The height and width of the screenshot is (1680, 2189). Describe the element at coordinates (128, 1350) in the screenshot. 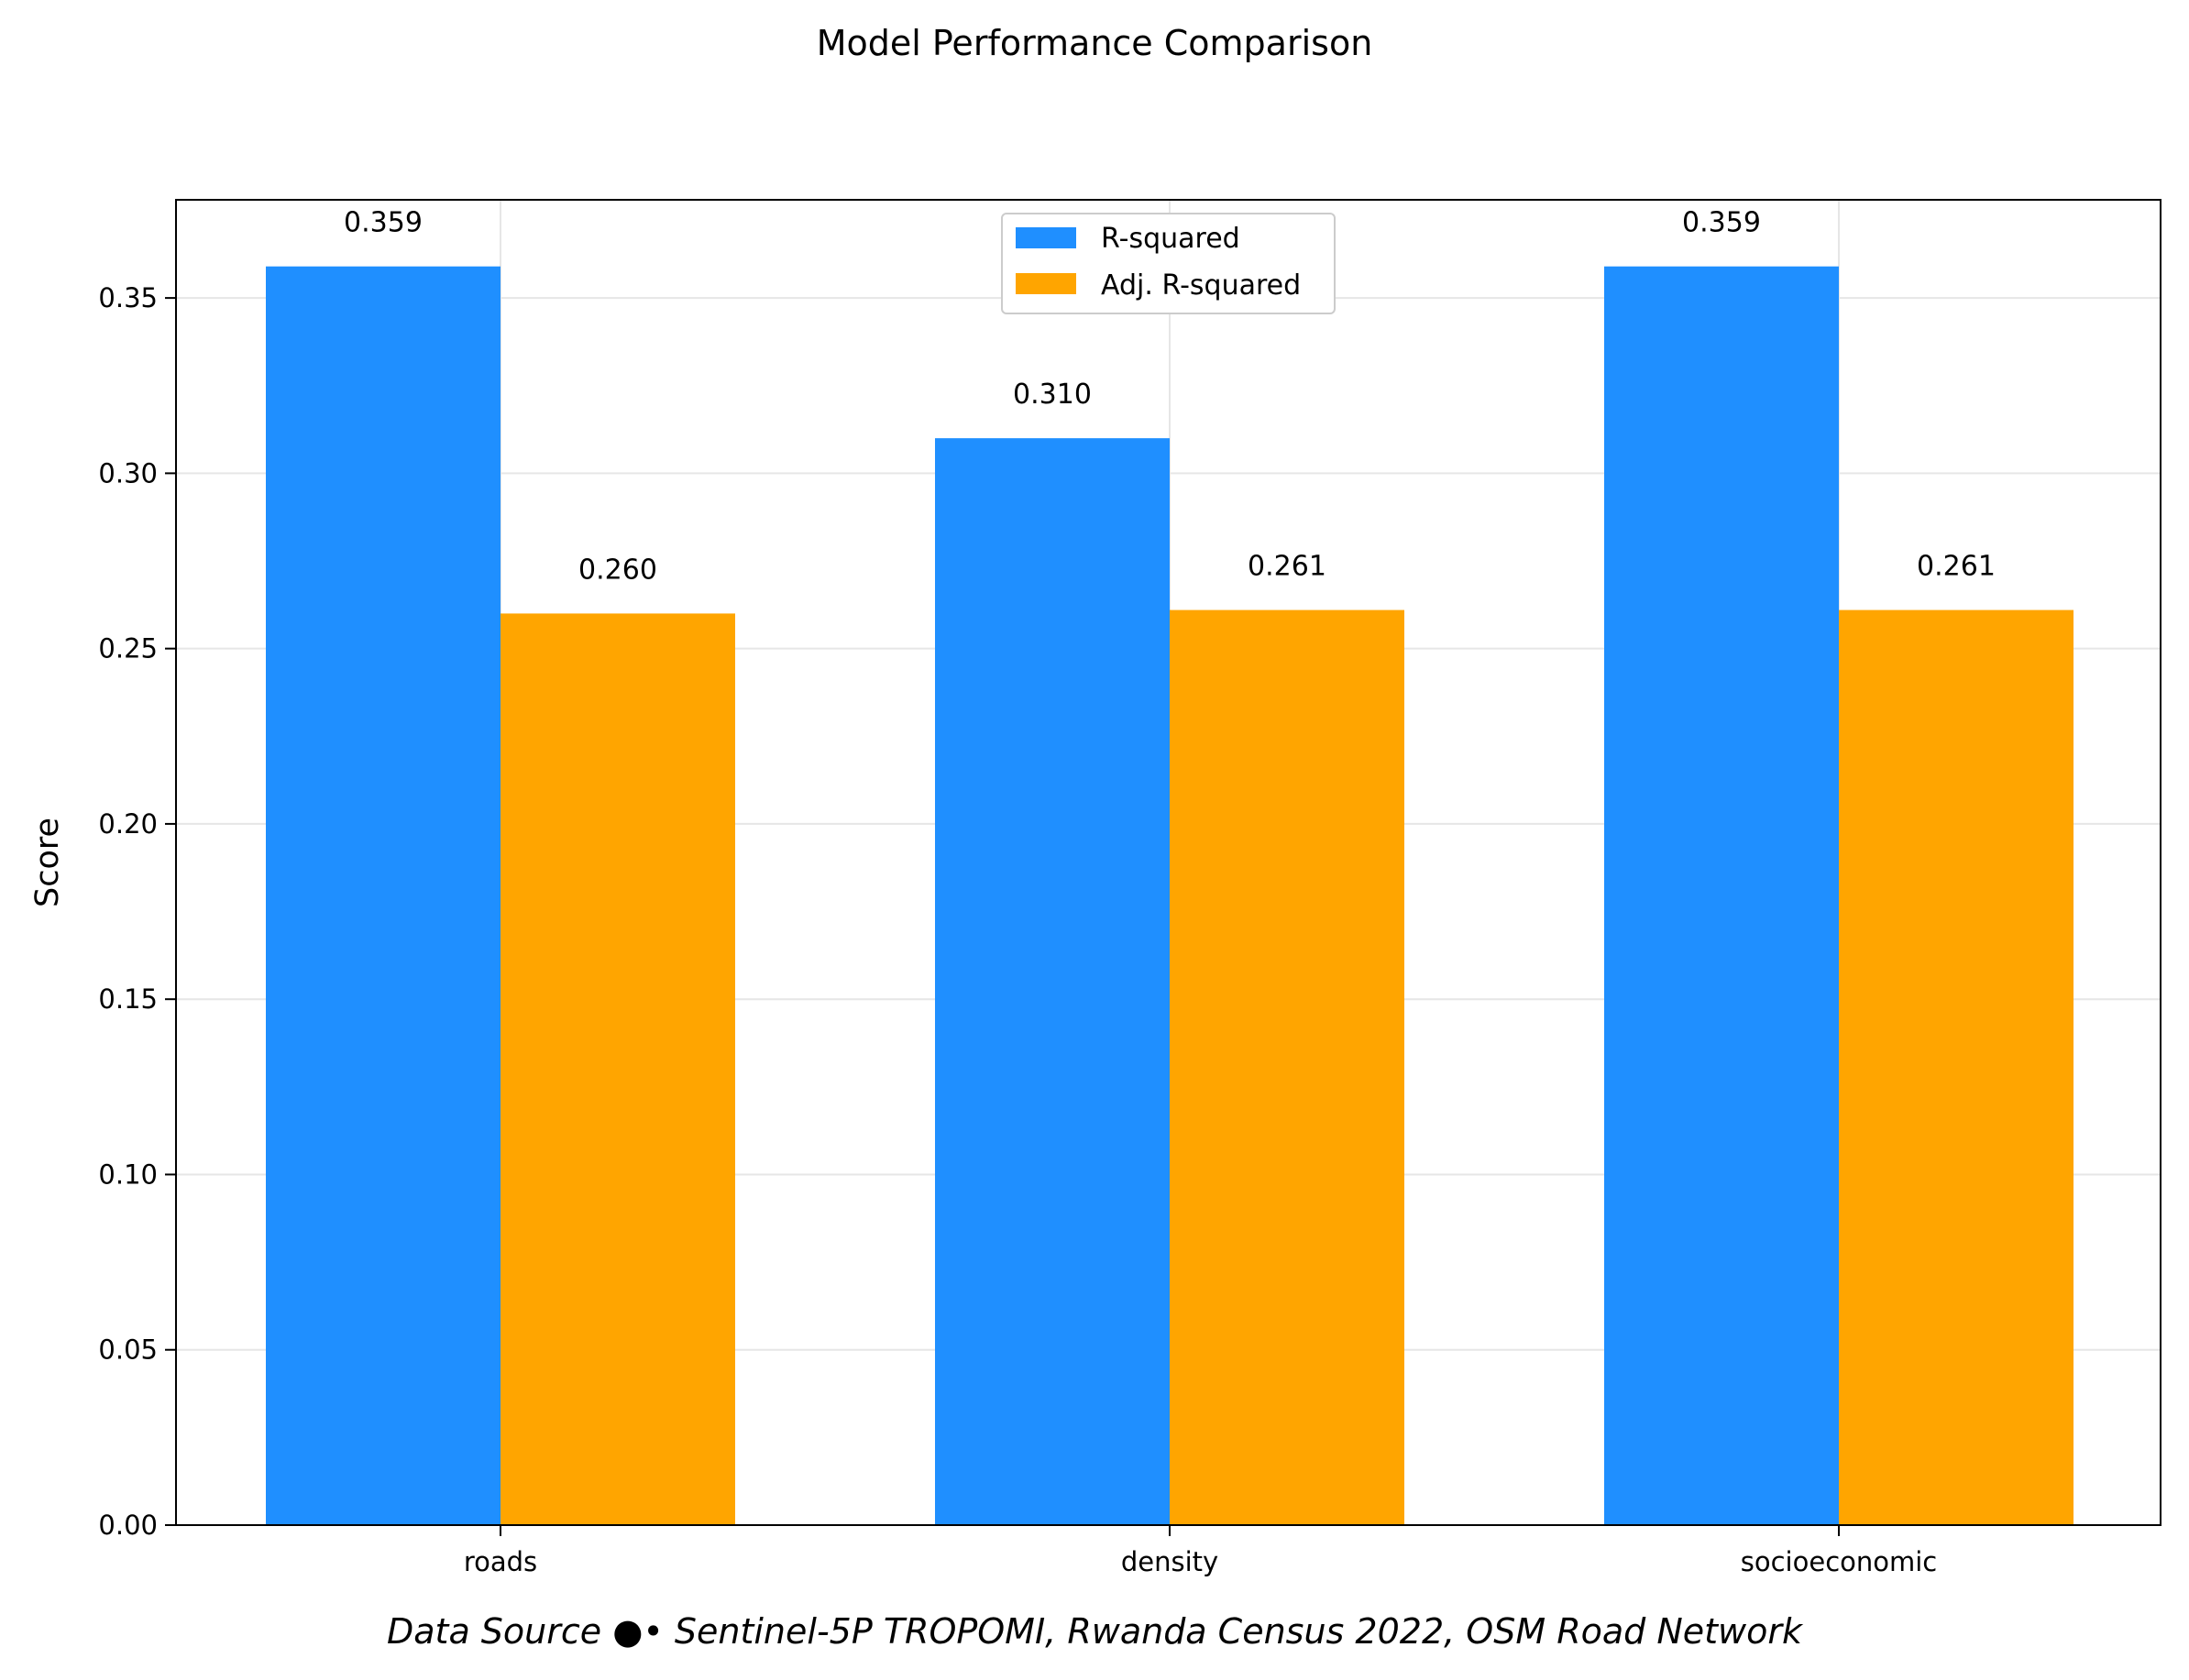

I see `y-tick-label: 0.05` at that location.